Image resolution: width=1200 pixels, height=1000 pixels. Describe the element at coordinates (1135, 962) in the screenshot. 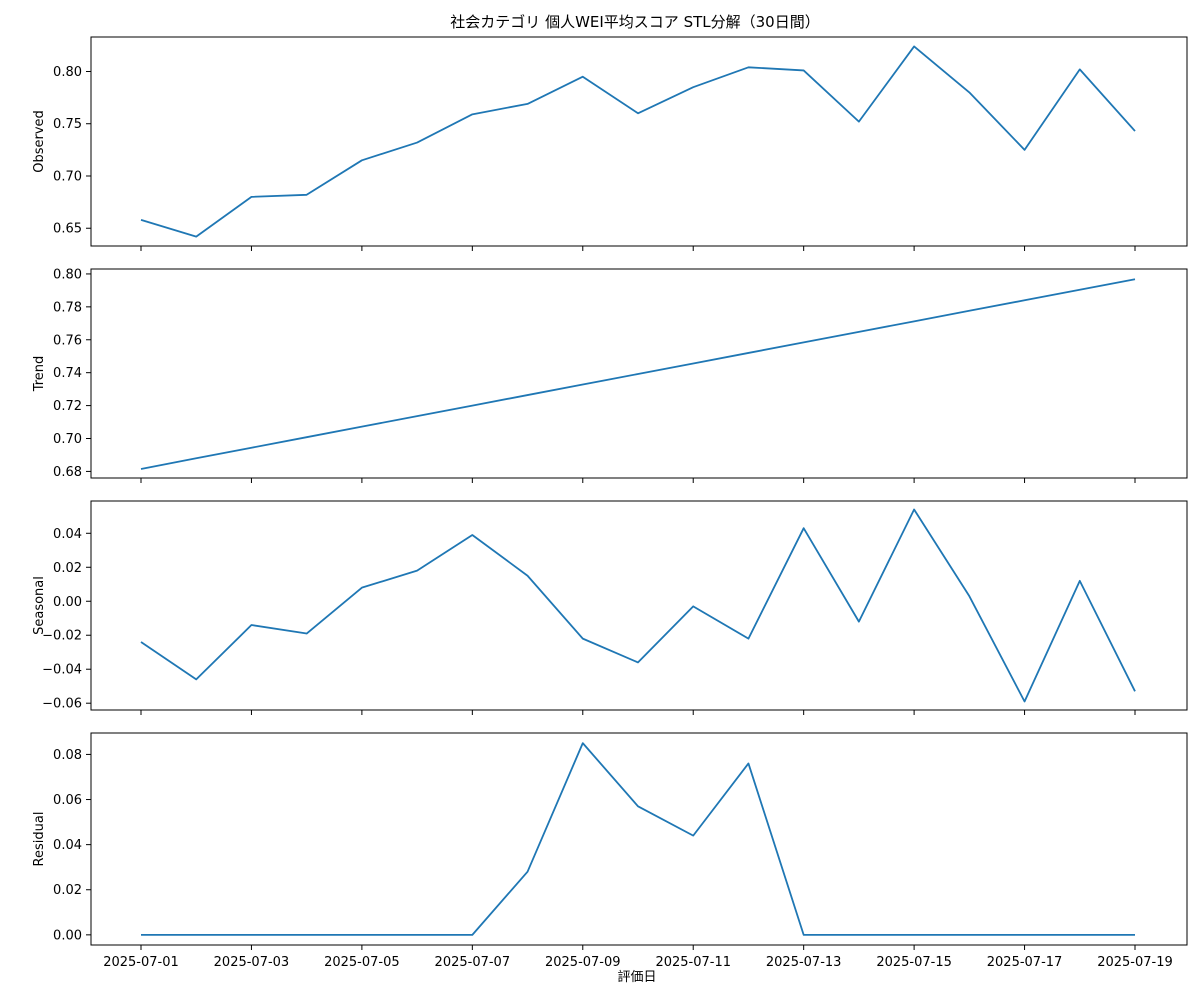

I see `x-tick-label: 2025-07-19` at that location.